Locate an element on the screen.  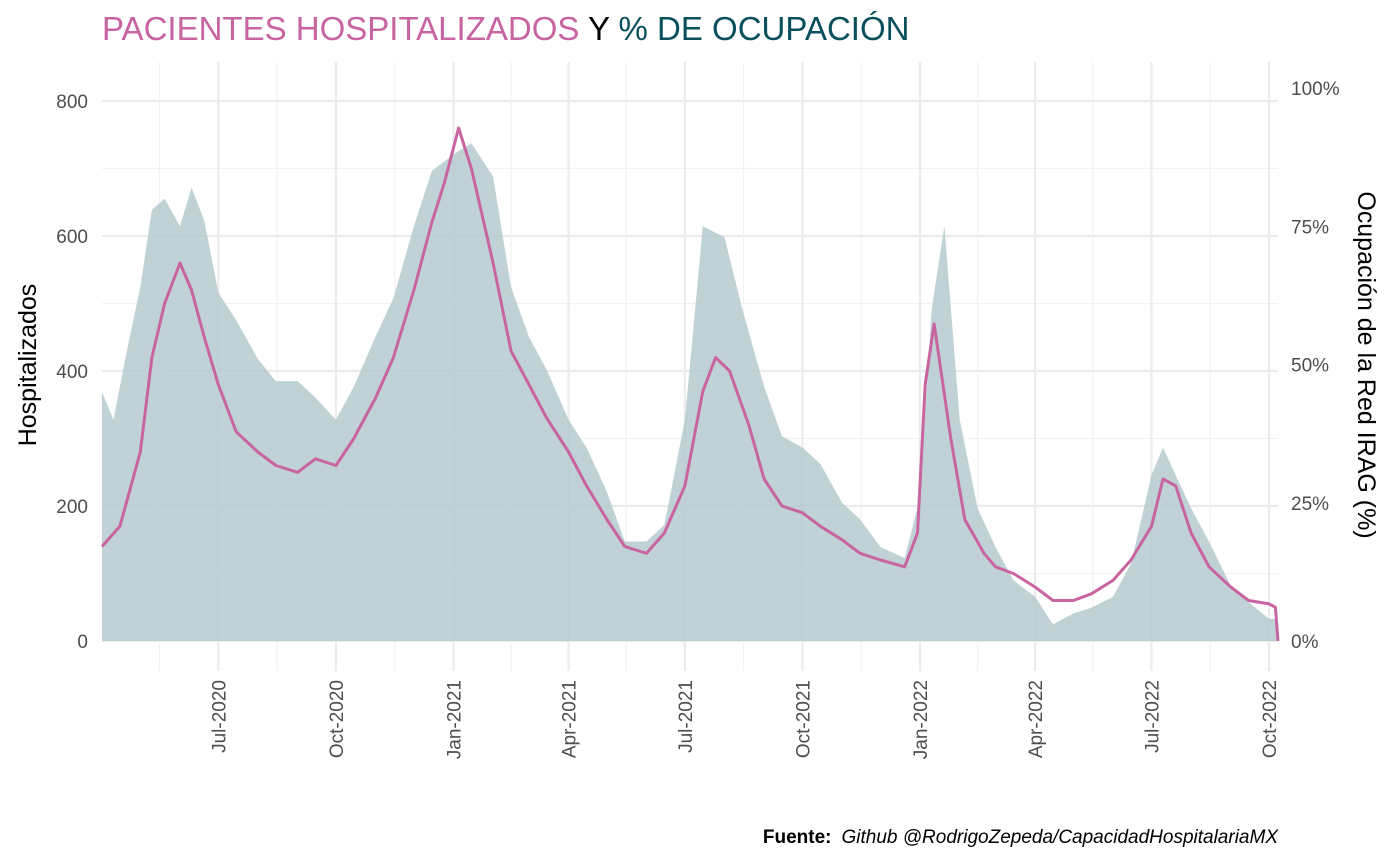
title-hospitalizados: PACIENTES HOSPITALIZADOS is located at coordinates (340, 28).